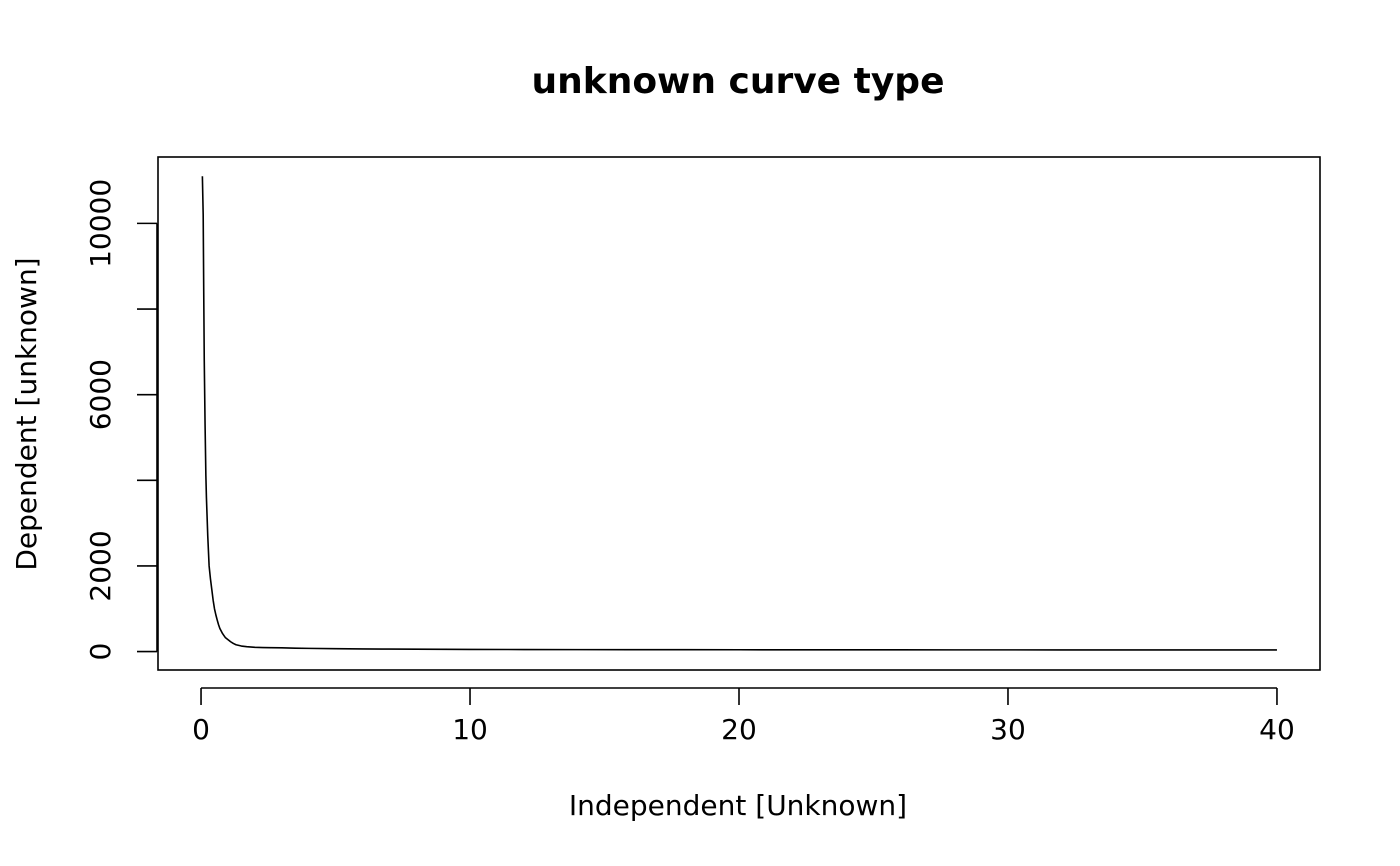 The image size is (1400, 866). What do you see at coordinates (1008, 729) in the screenshot?
I see `x-tick-label: 30` at bounding box center [1008, 729].